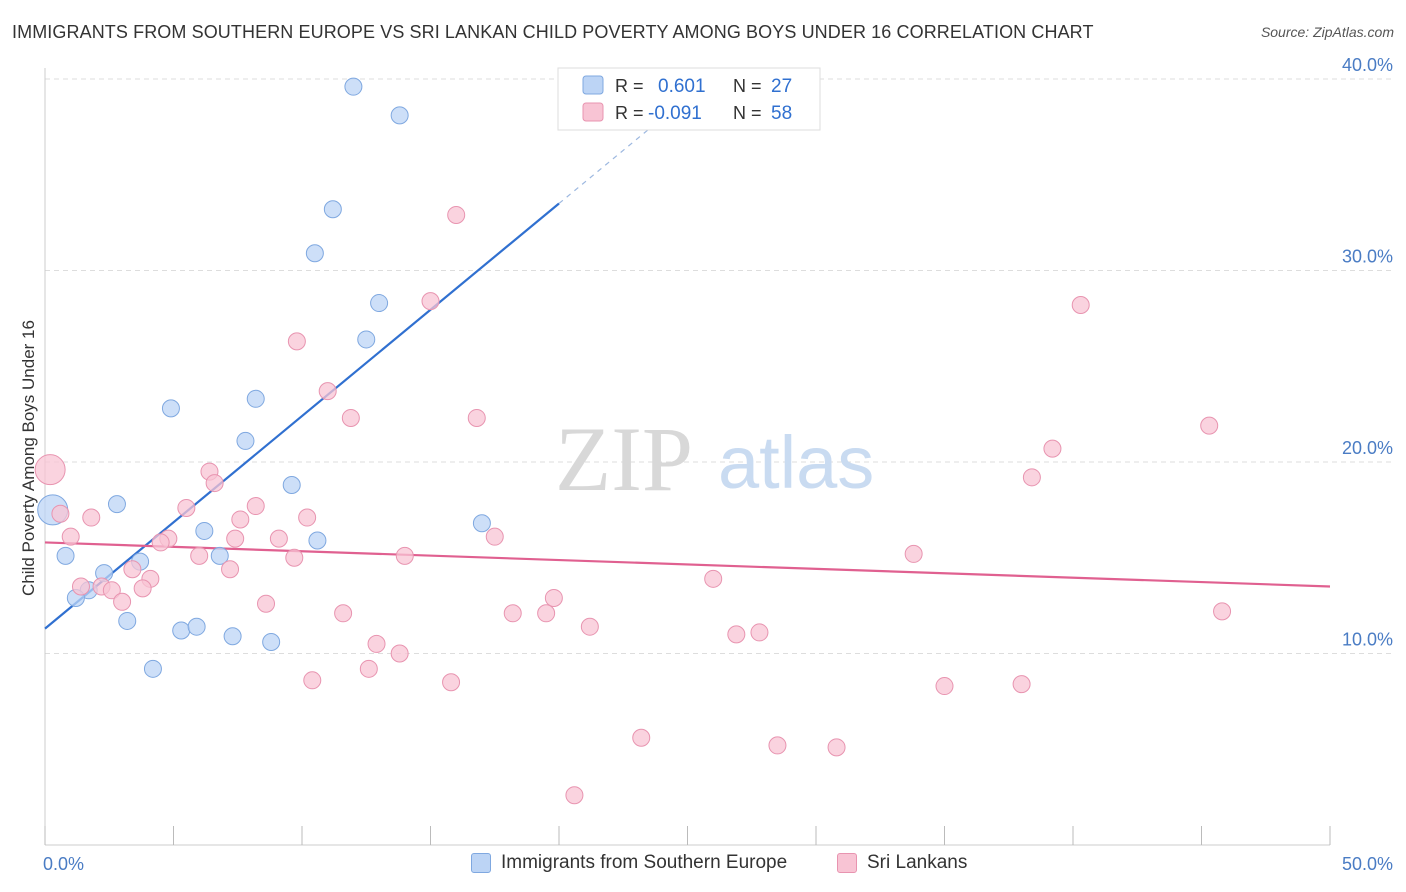  I want to click on watermark-atlas: atlas, so click(796, 462).